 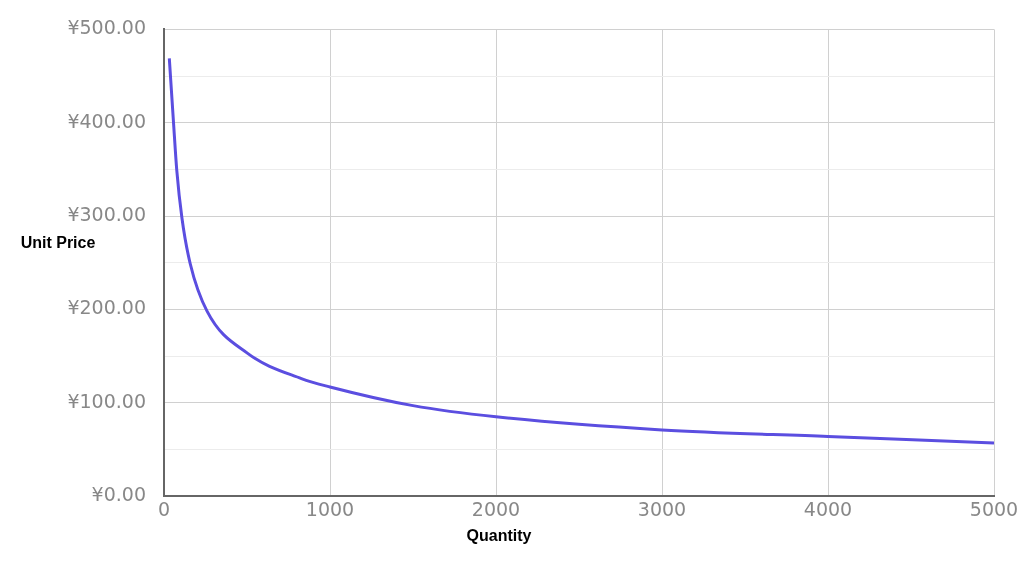 What do you see at coordinates (106, 214) in the screenshot?
I see `y-tick-label: ¥300.00` at bounding box center [106, 214].